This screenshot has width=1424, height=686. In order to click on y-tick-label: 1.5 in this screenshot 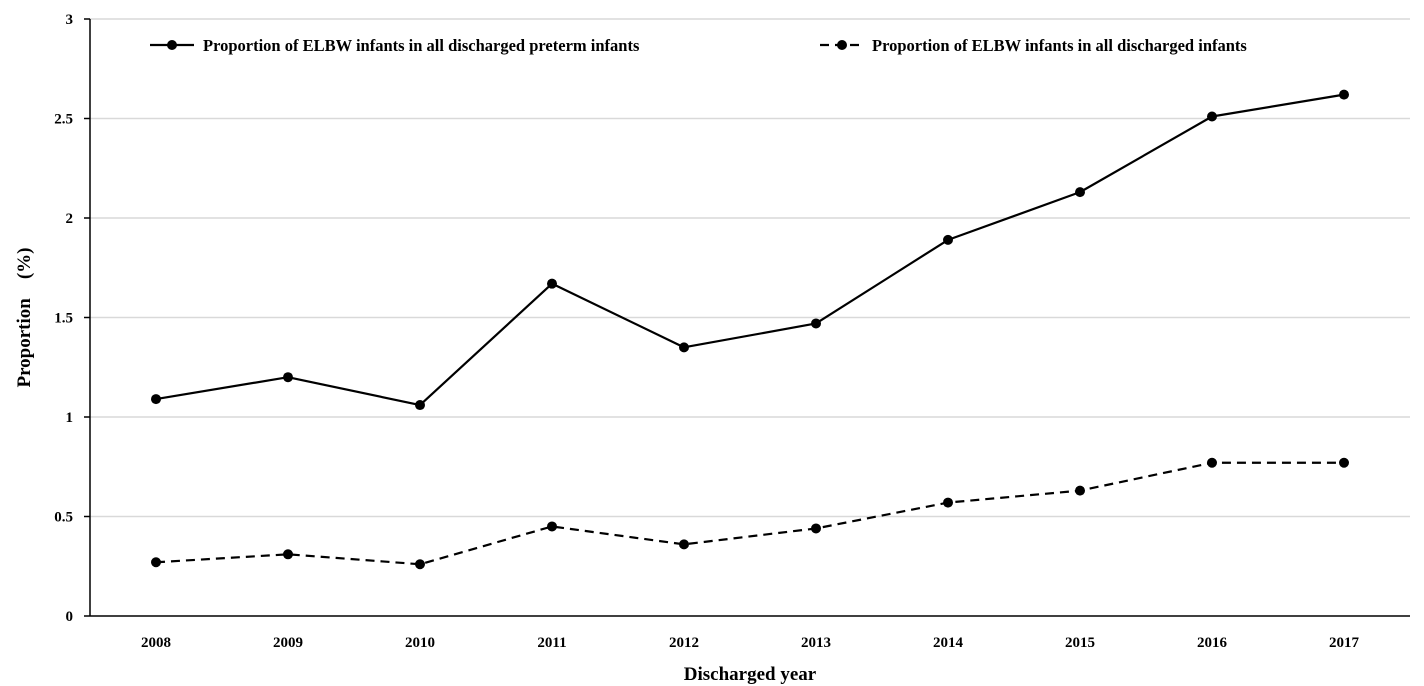, I will do `click(63, 319)`.